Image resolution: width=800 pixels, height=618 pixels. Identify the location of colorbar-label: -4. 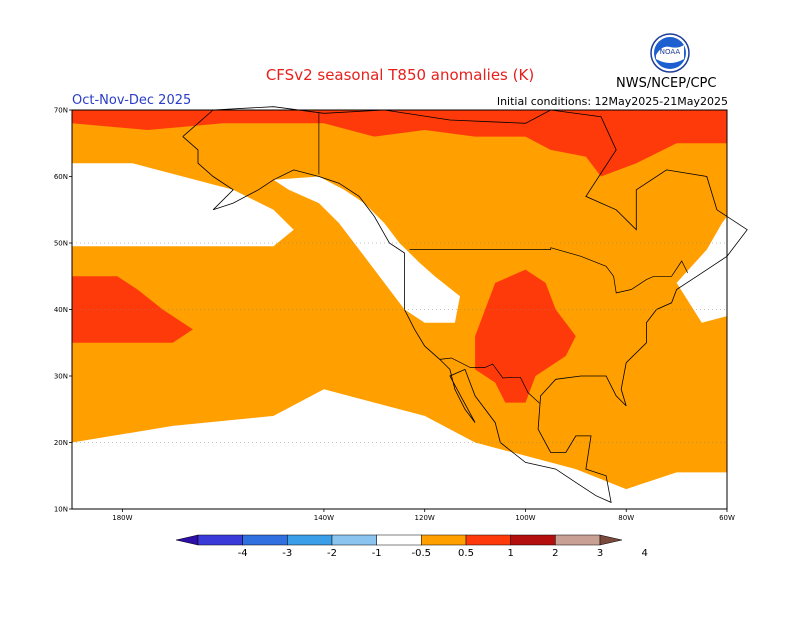
(243, 553).